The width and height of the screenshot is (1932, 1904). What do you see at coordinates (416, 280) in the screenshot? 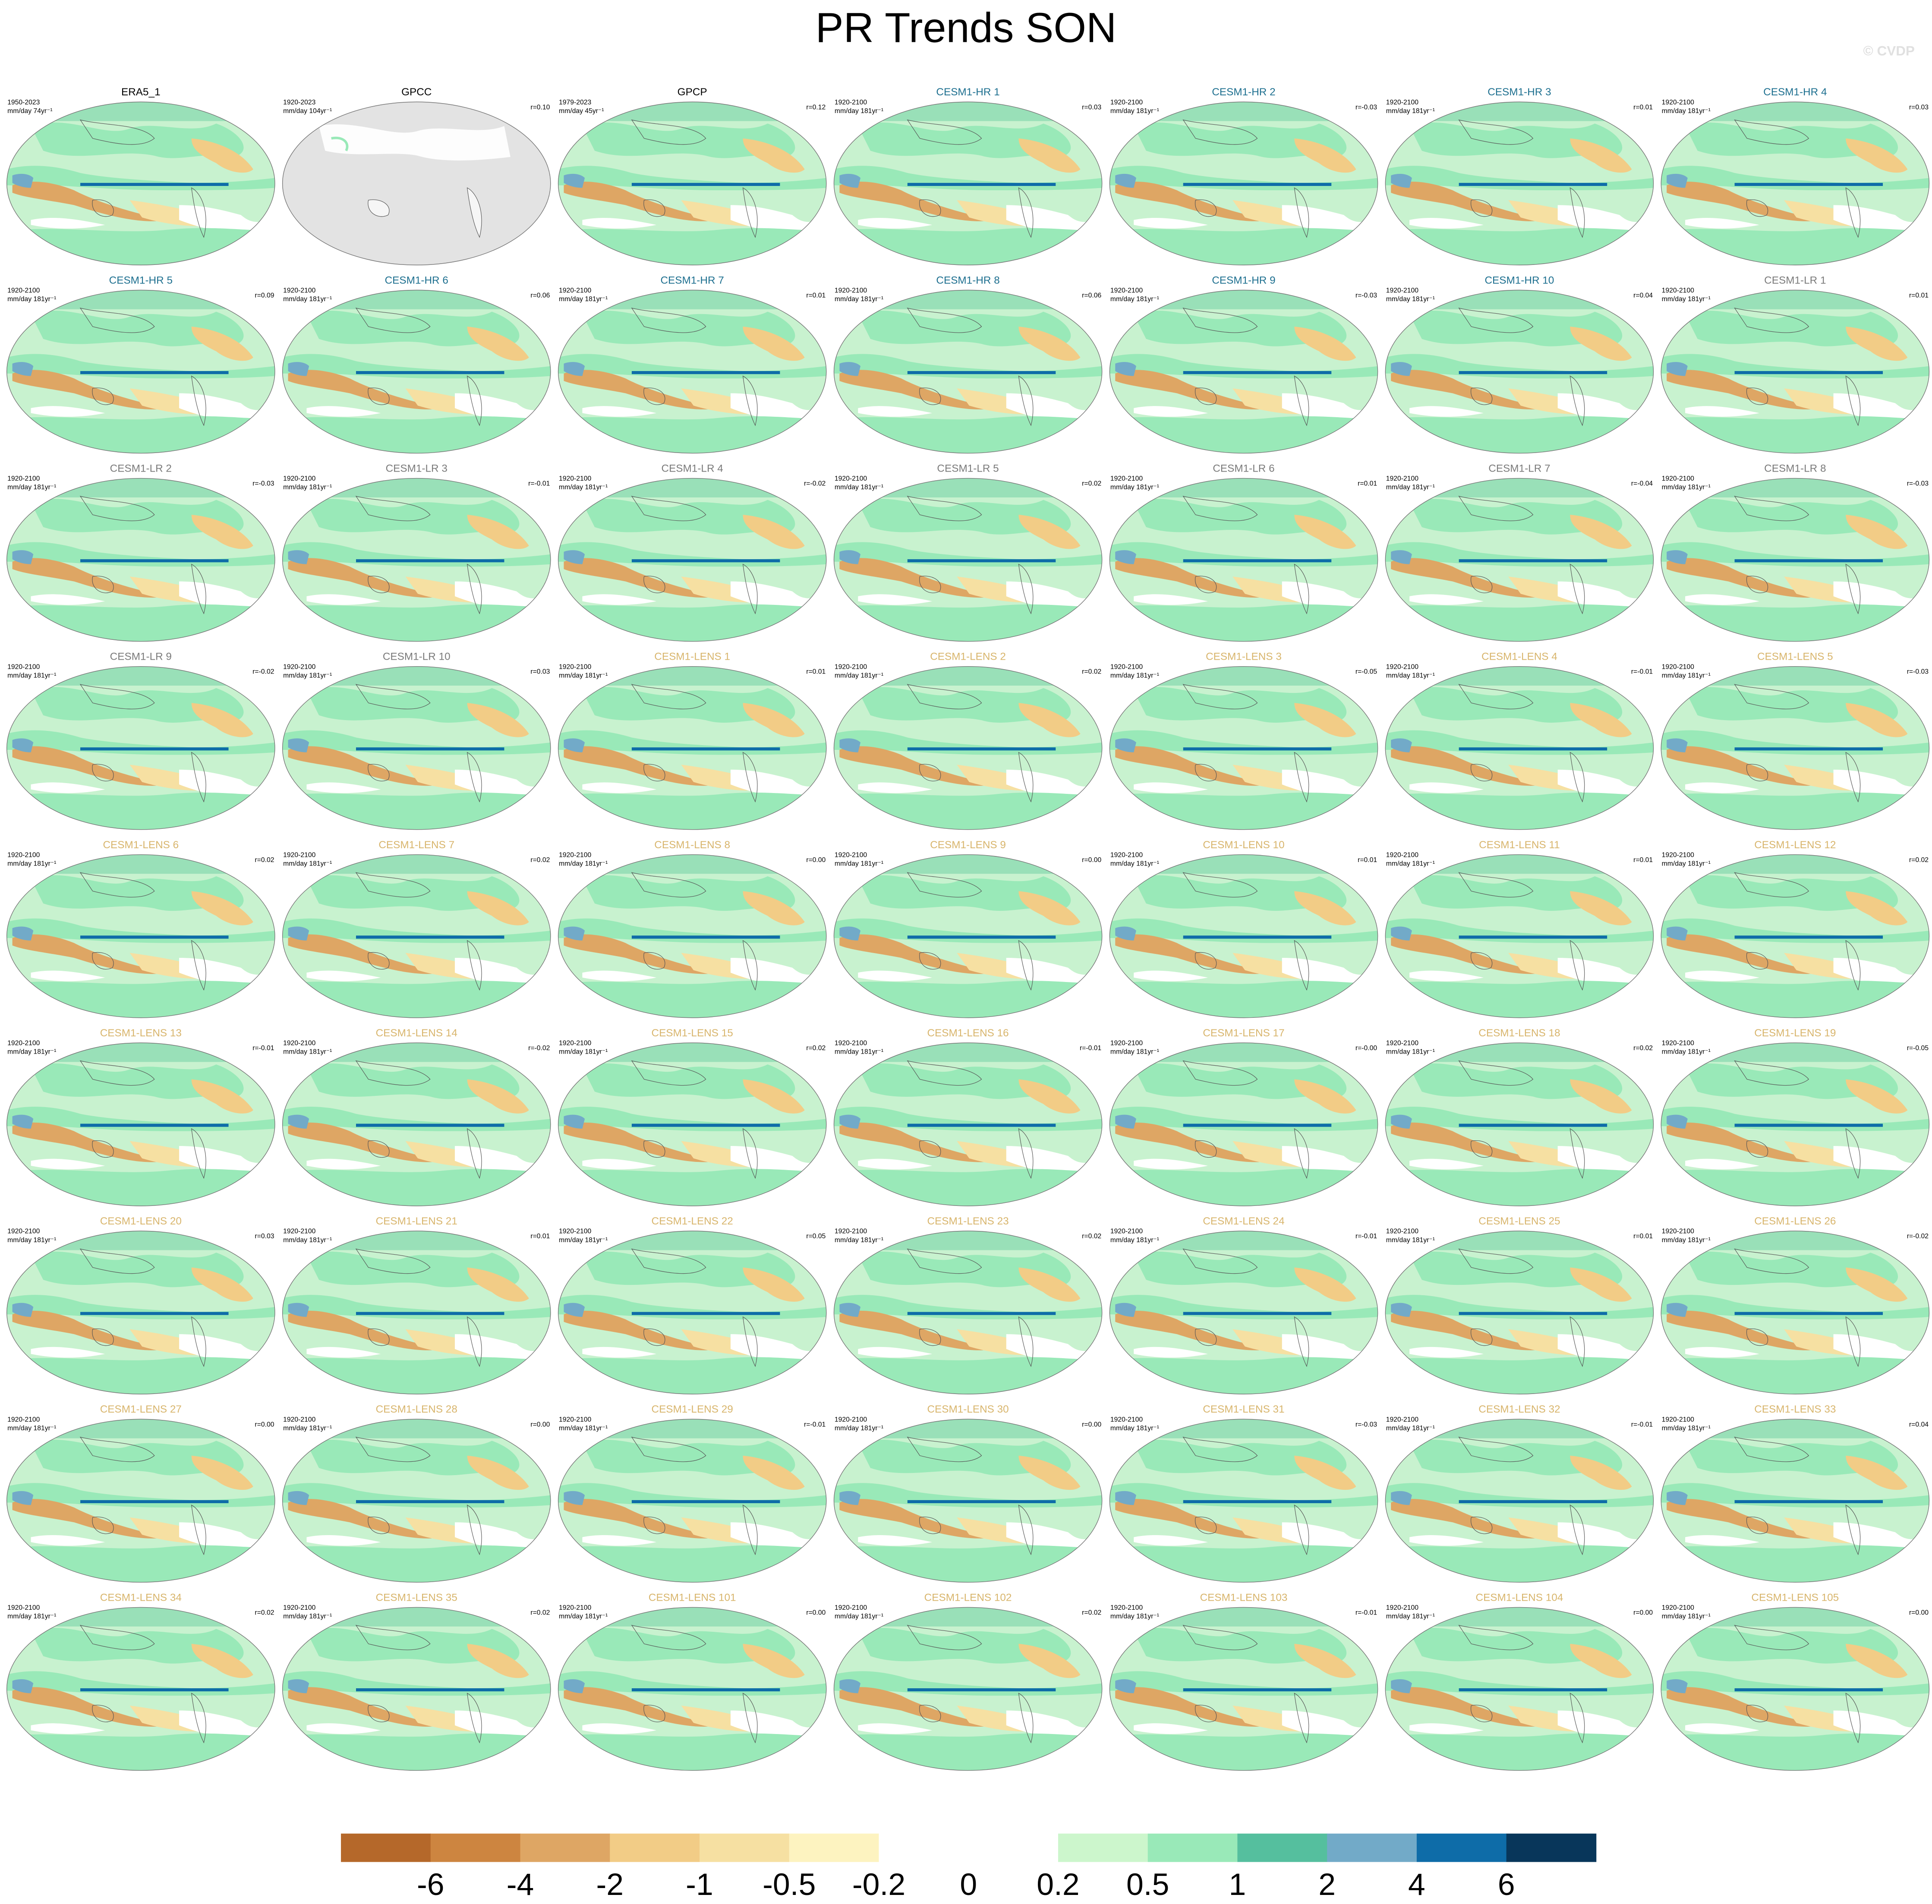
I see `panel-title: CESM1-HR 6` at bounding box center [416, 280].